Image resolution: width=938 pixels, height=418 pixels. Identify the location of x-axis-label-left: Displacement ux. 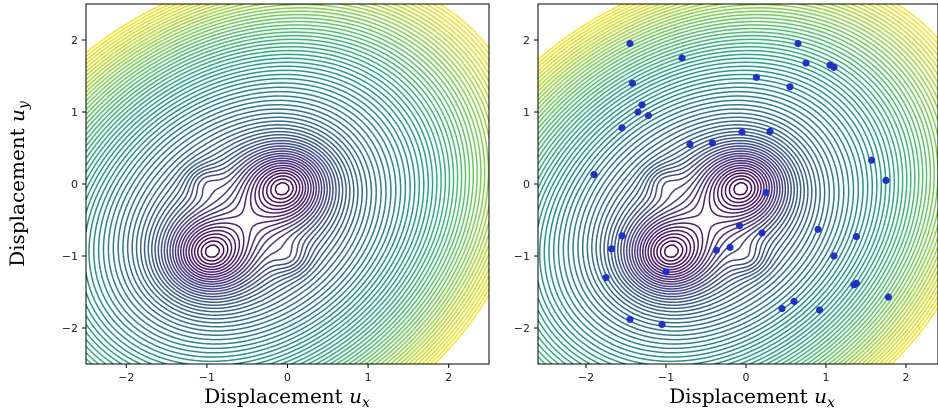
(287, 397).